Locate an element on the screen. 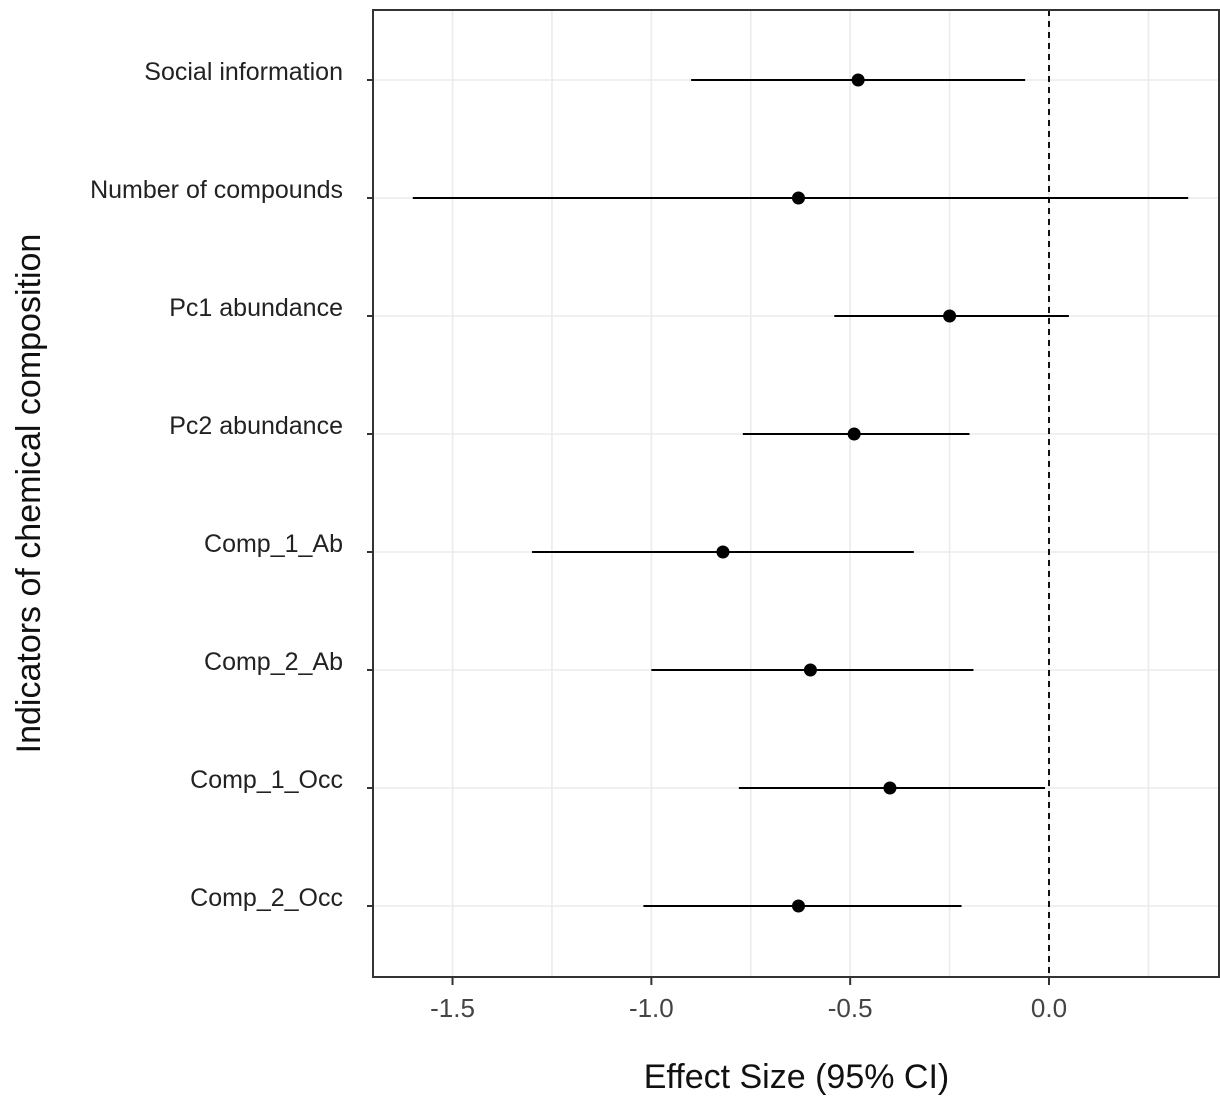  x-axis-ticks: -1.5 -1.0 -0.5 0.0 is located at coordinates (748, 1000).